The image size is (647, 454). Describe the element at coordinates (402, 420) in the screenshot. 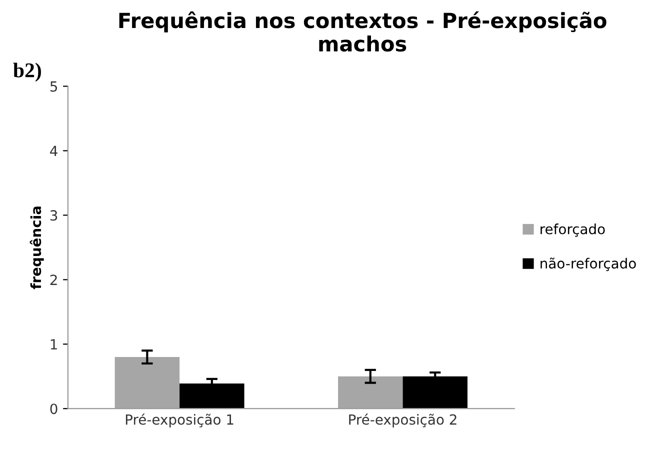

I see `x-tick-label: Pré-exposição 2` at that location.